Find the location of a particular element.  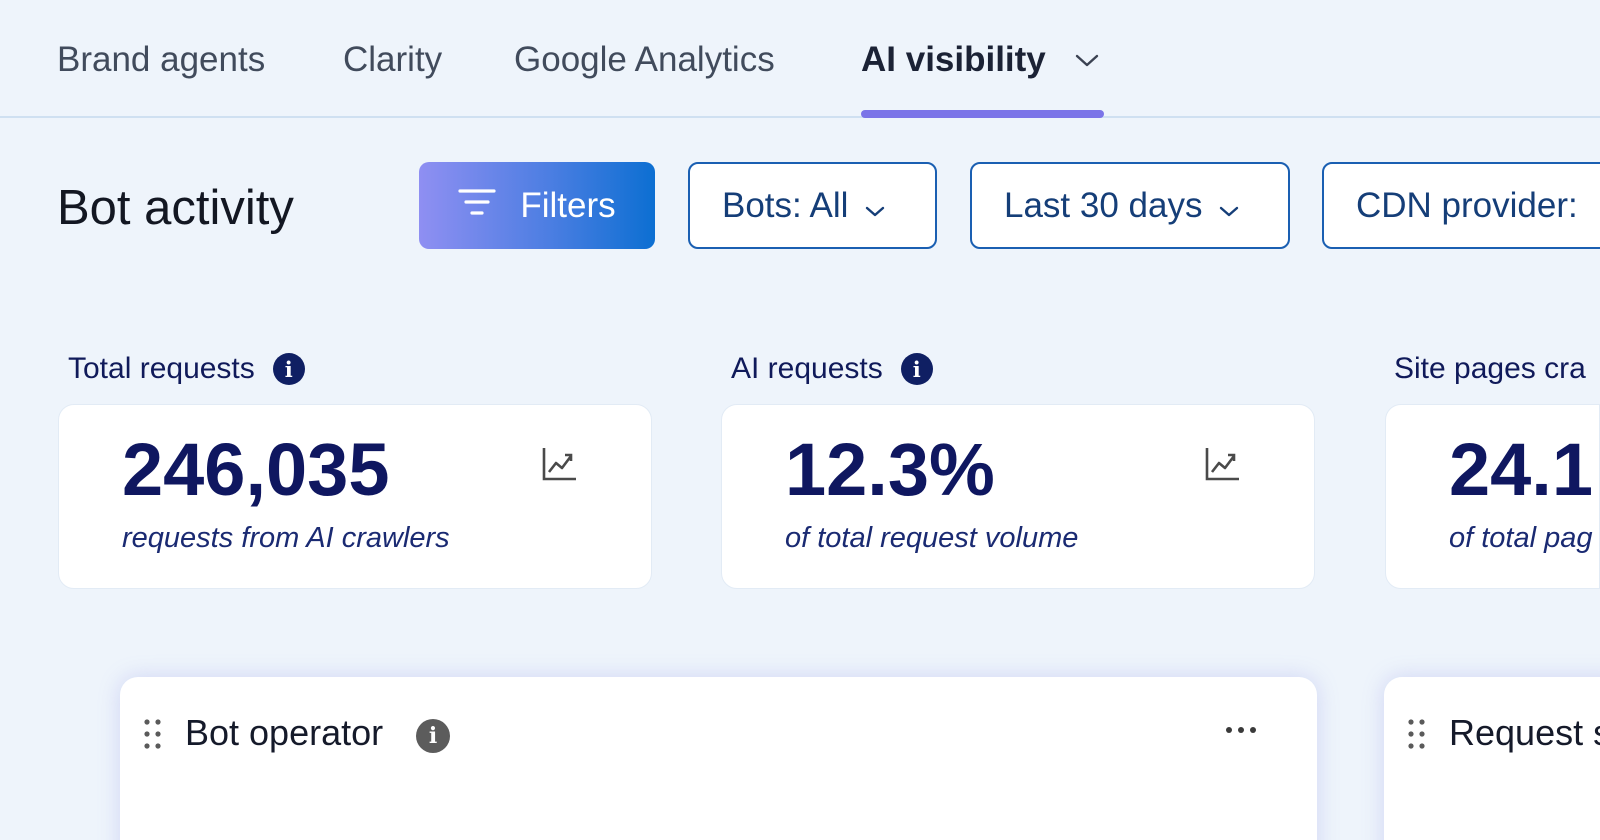

metric-label-ai-requests: AI requests i is located at coordinates (832, 369).